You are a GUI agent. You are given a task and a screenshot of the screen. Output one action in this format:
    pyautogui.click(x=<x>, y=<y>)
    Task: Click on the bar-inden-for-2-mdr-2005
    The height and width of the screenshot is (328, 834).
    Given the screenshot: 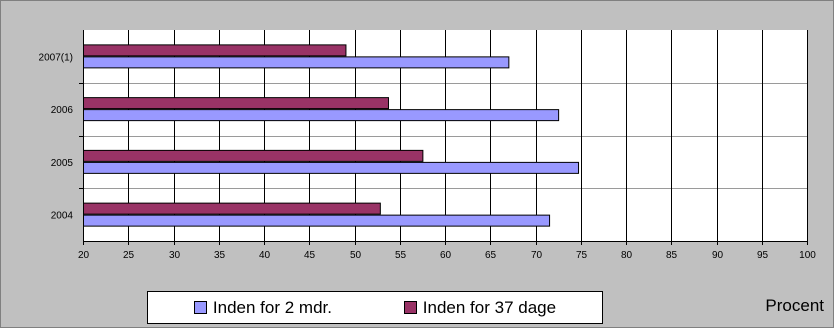 What is the action you would take?
    pyautogui.click(x=331, y=167)
    